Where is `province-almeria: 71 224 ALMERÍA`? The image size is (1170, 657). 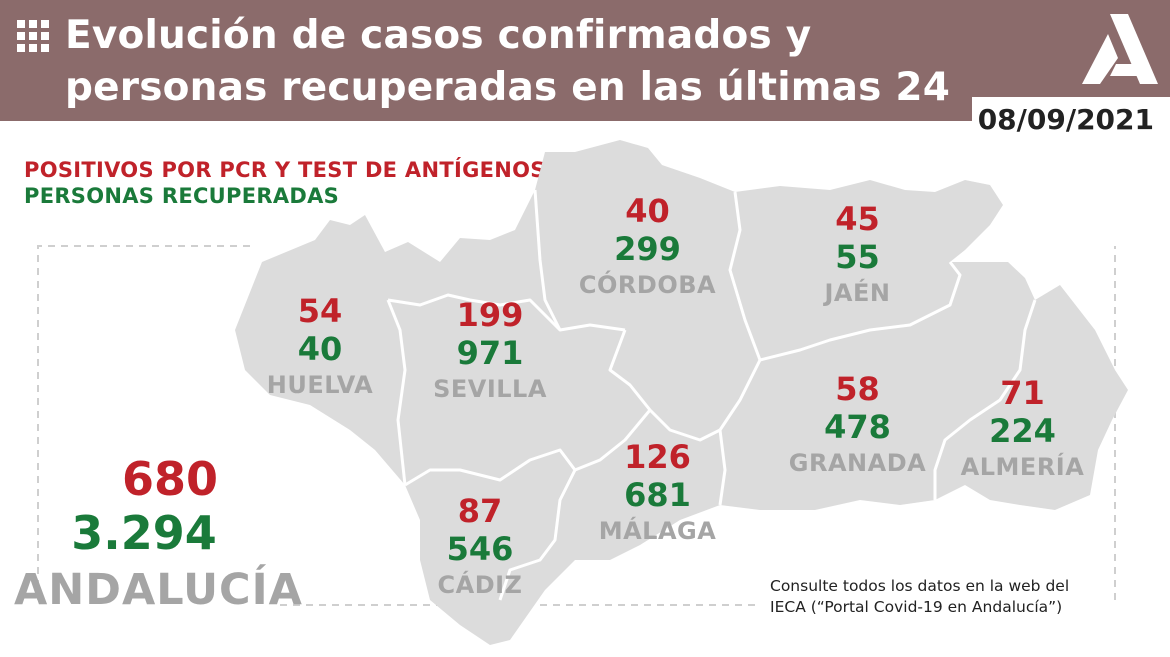 province-almeria: 71 224 ALMERÍA is located at coordinates (1022, 429).